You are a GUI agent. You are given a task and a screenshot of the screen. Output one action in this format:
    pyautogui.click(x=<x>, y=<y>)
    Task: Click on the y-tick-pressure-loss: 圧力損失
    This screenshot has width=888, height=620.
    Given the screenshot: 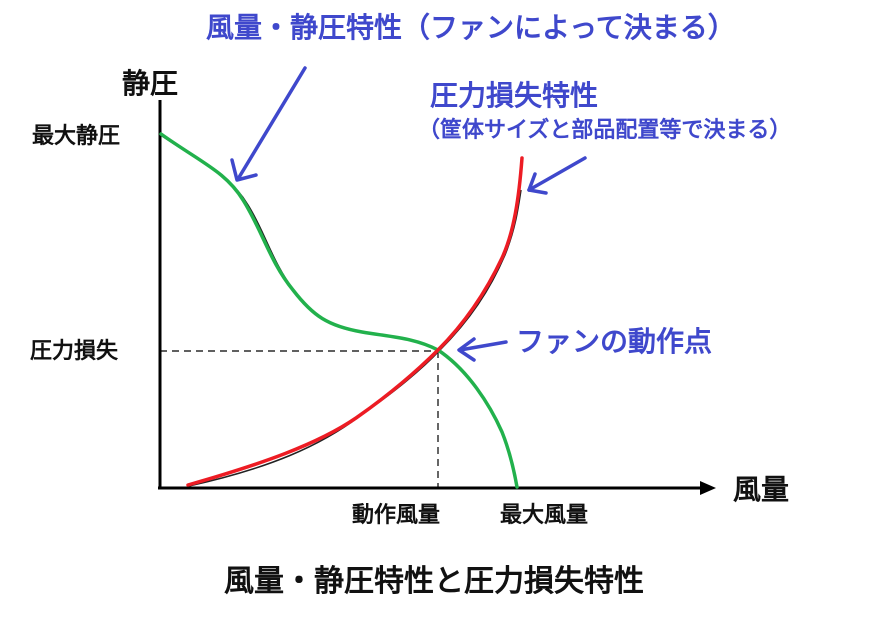 What is the action you would take?
    pyautogui.click(x=74, y=351)
    